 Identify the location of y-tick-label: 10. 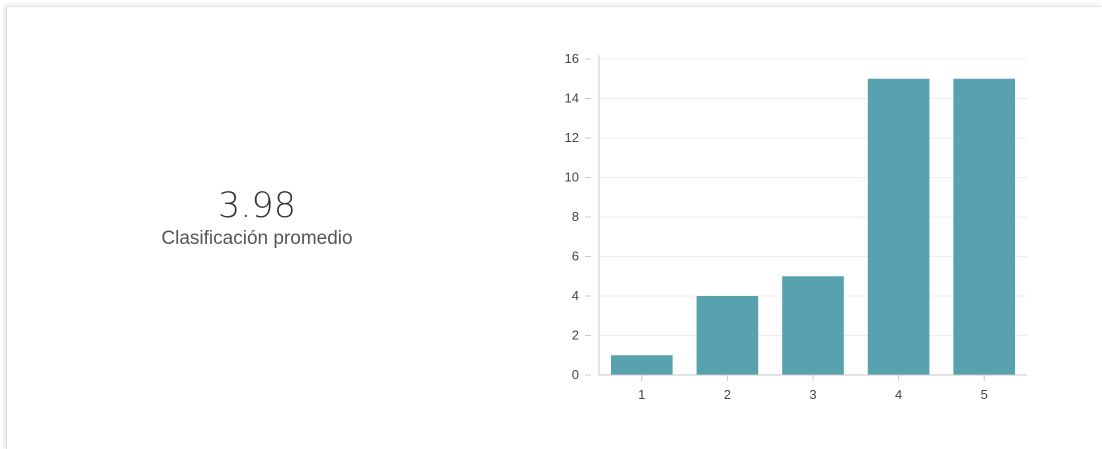
(572, 177).